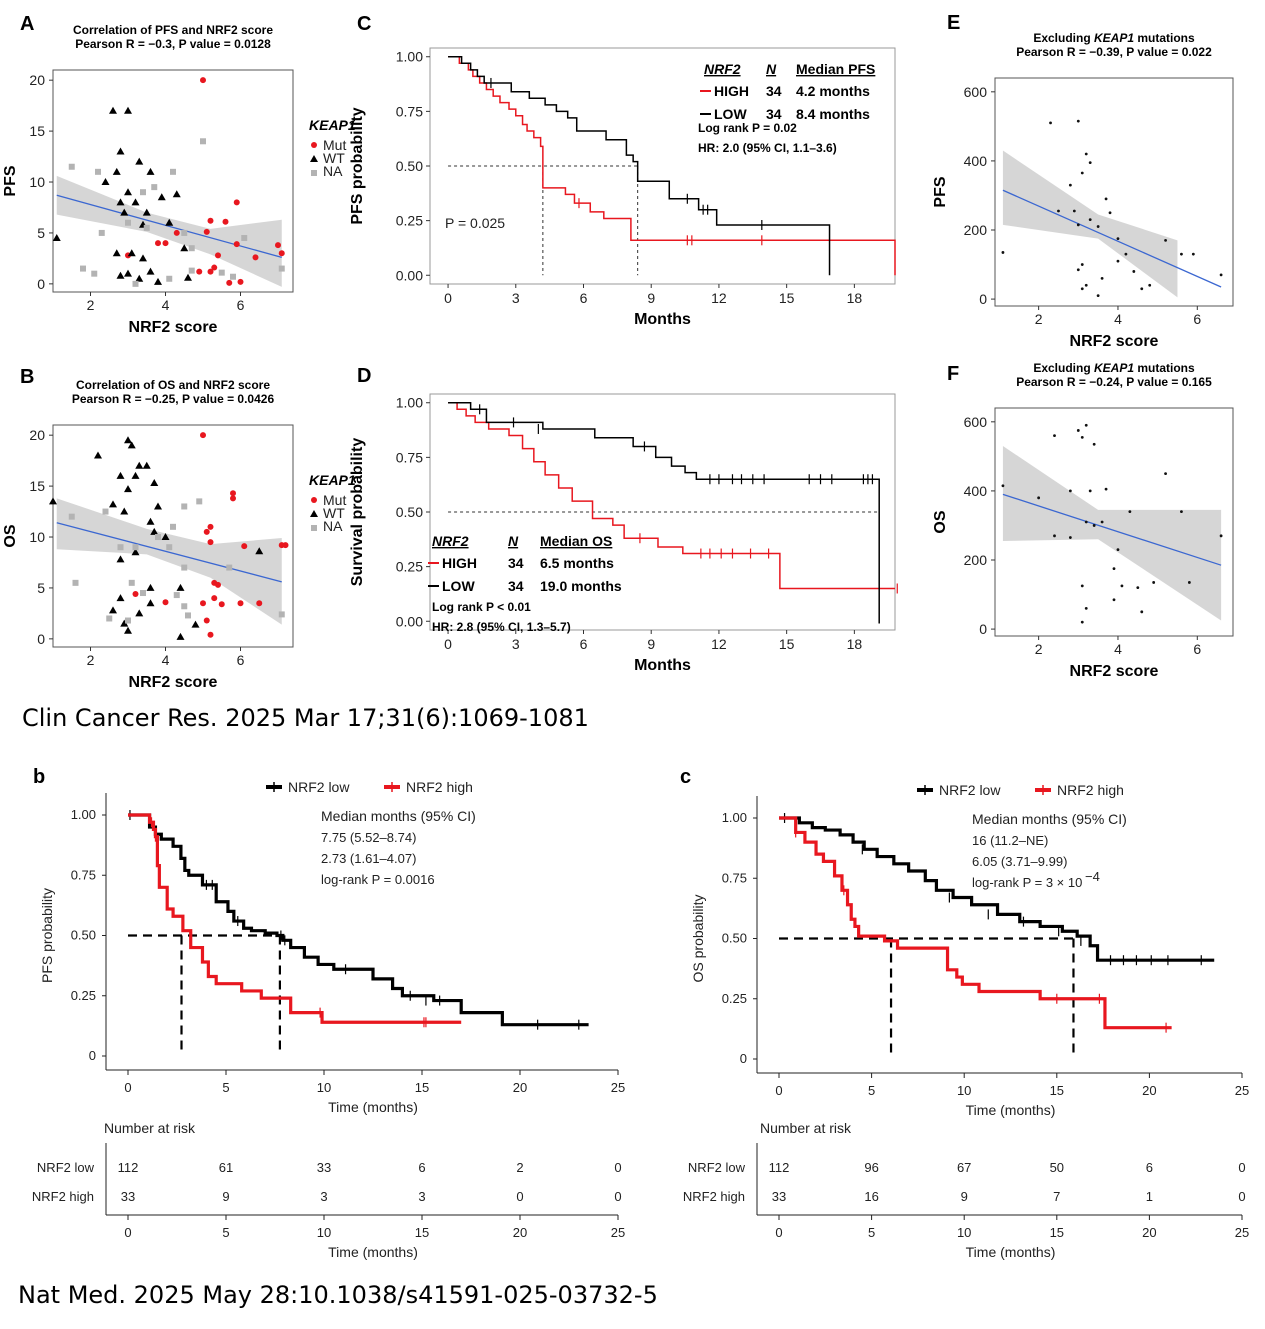 This screenshot has height=1329, width=1265. I want to click on risk-x-tick-label: 15, so click(1057, 1232).